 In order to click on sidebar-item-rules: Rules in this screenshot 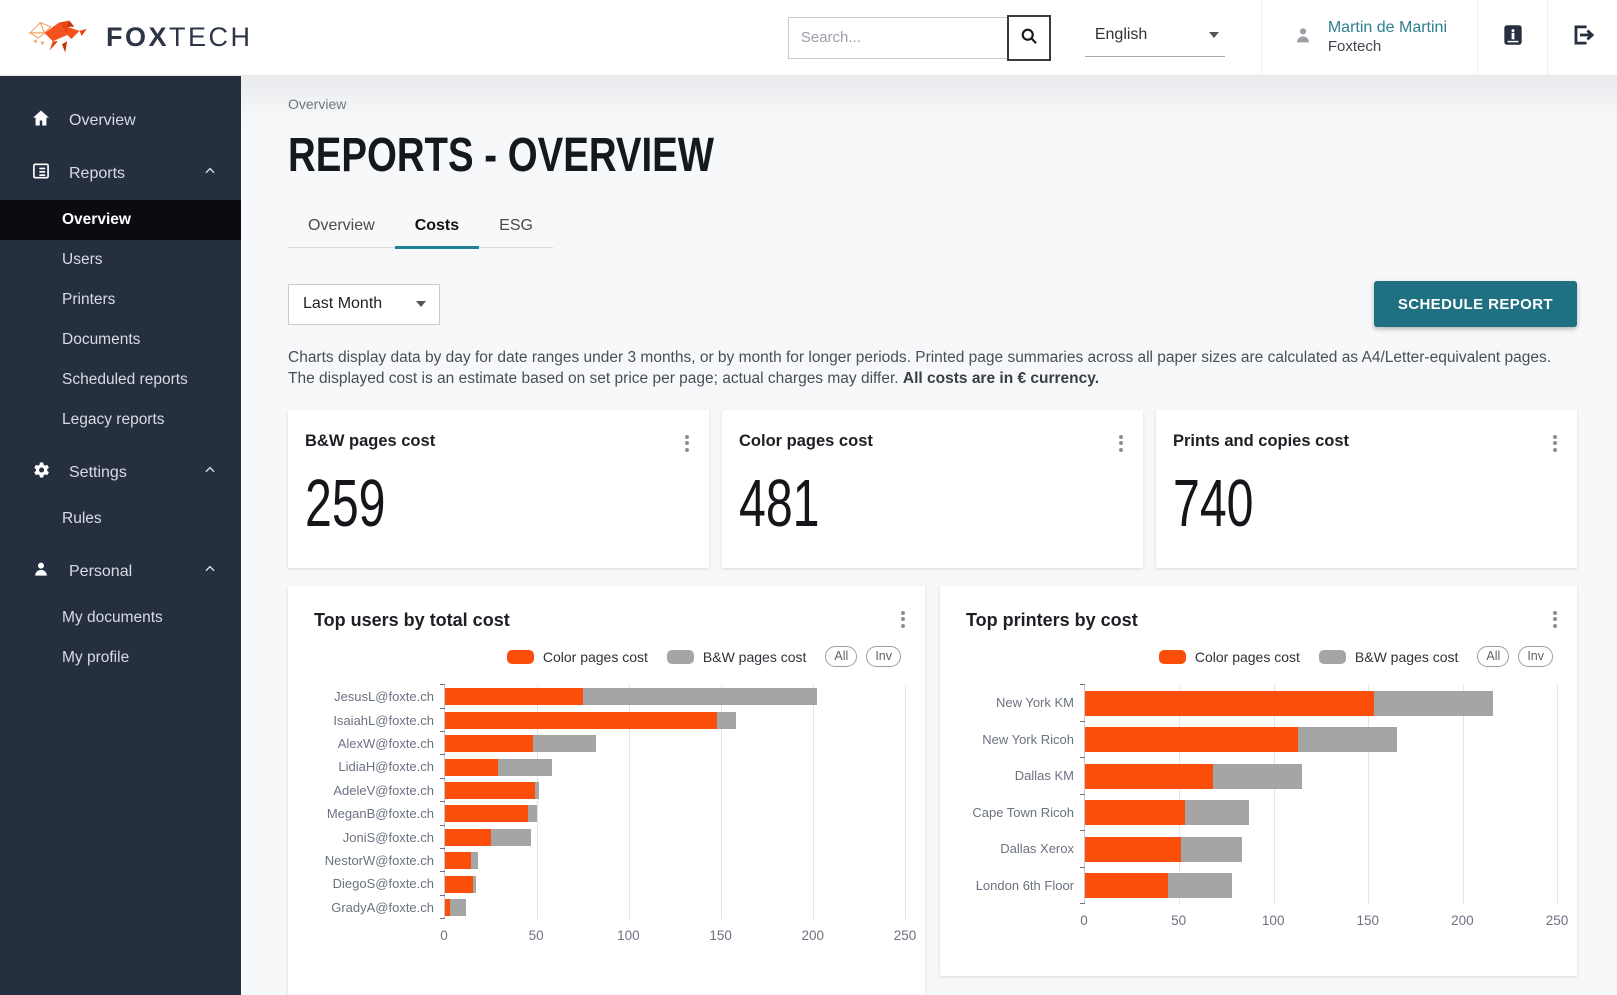, I will do `click(82, 518)`.